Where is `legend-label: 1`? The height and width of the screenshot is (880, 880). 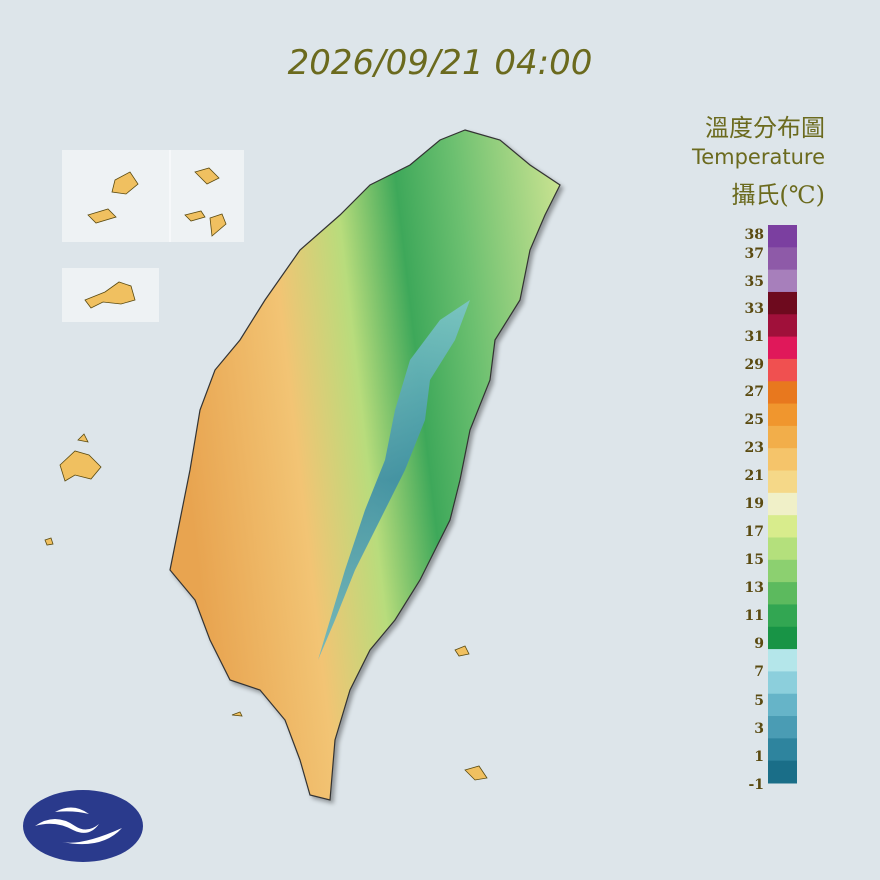
legend-label: 1 is located at coordinates (759, 757).